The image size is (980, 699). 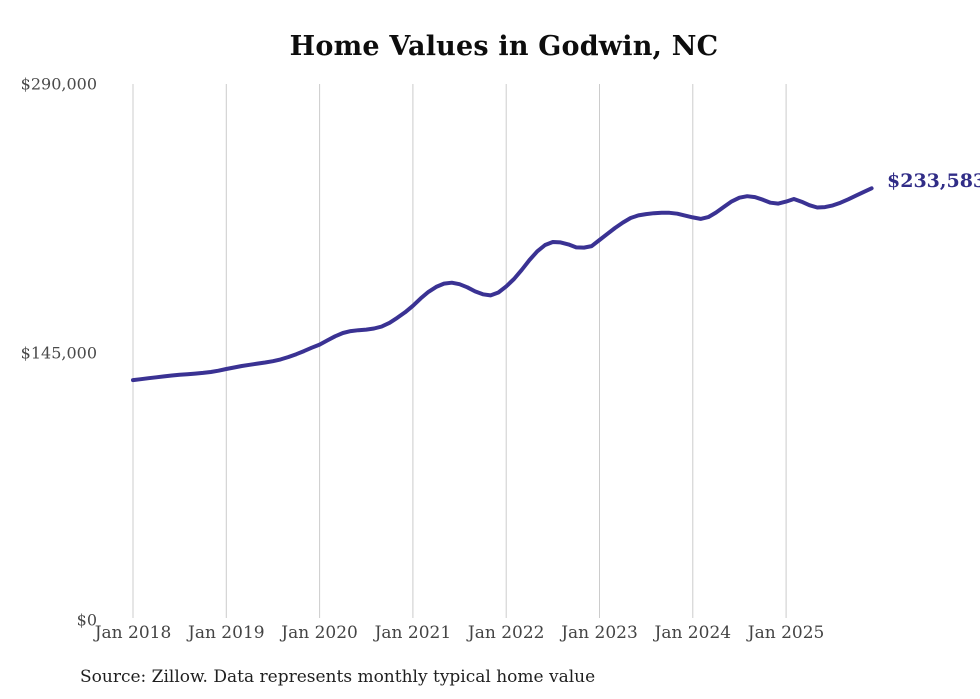 What do you see at coordinates (693, 633) in the screenshot?
I see `x-axis-tick-label-jan-2024: Jan 2024` at bounding box center [693, 633].